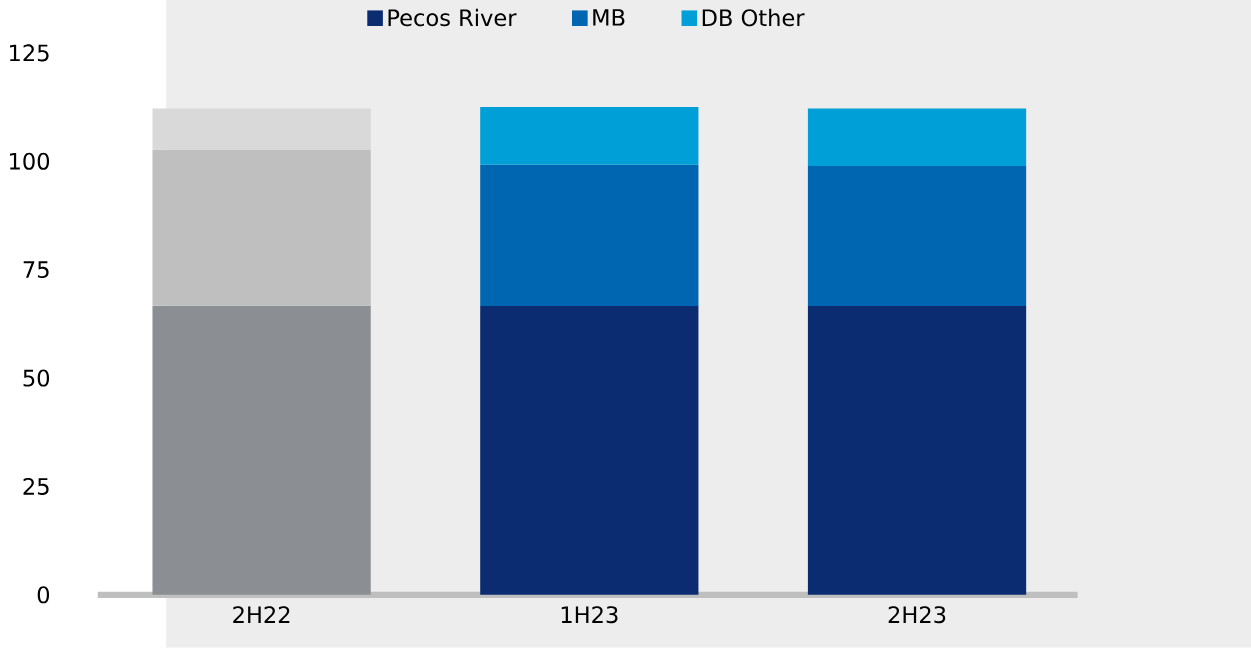  I want to click on y-tick-label: 25, so click(36, 487).